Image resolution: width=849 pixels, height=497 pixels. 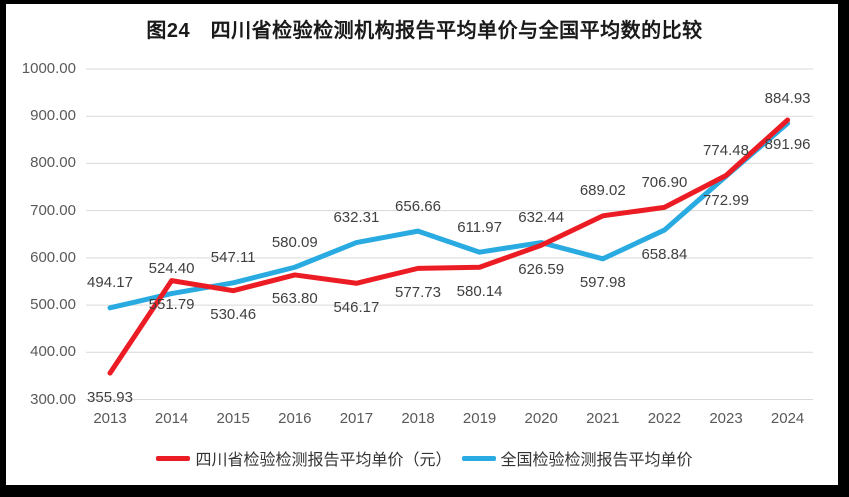 What do you see at coordinates (356, 307) in the screenshot?
I see `data-label: 546.17` at bounding box center [356, 307].